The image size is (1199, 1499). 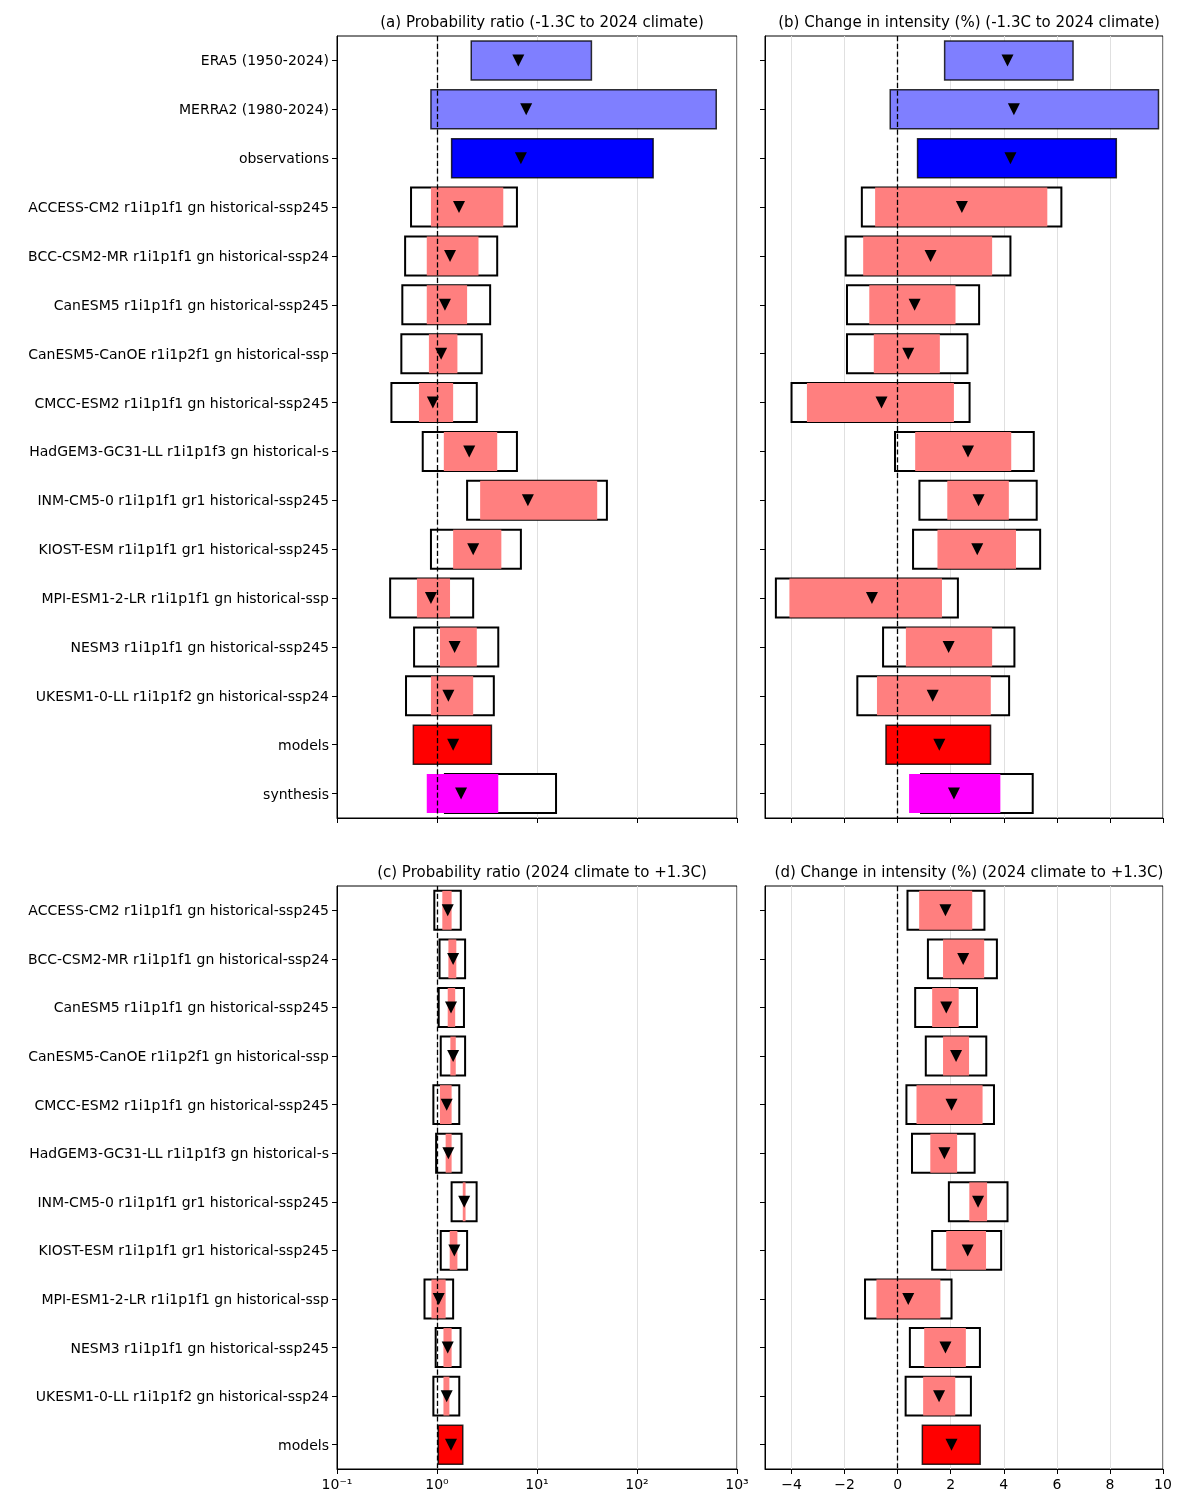 What do you see at coordinates (264, 60) in the screenshot?
I see `y-tick-label: ERA5 (1950-2024)` at bounding box center [264, 60].